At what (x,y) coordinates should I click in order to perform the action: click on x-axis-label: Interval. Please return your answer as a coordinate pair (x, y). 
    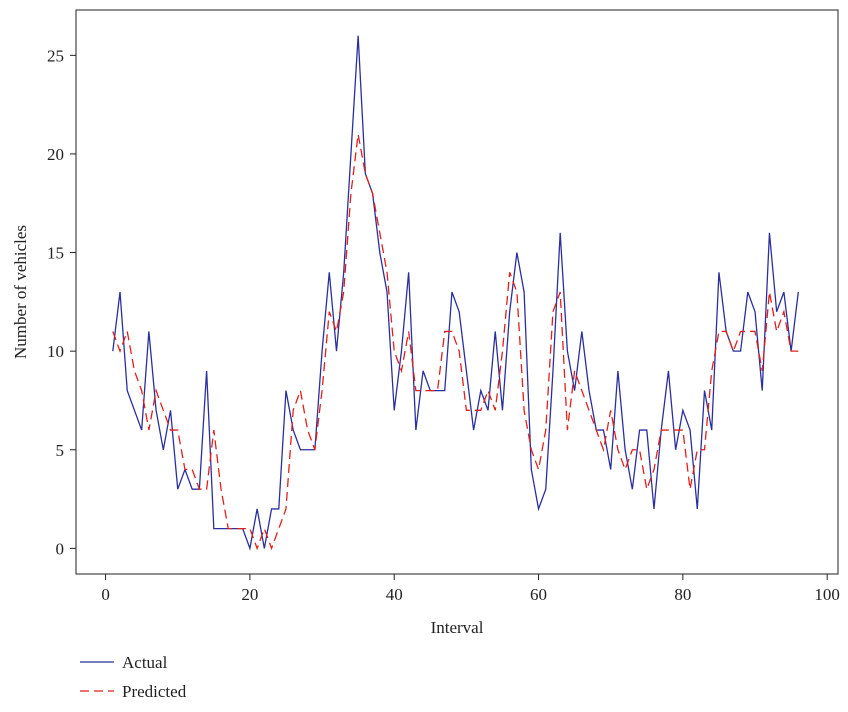
    Looking at the image, I should click on (457, 627).